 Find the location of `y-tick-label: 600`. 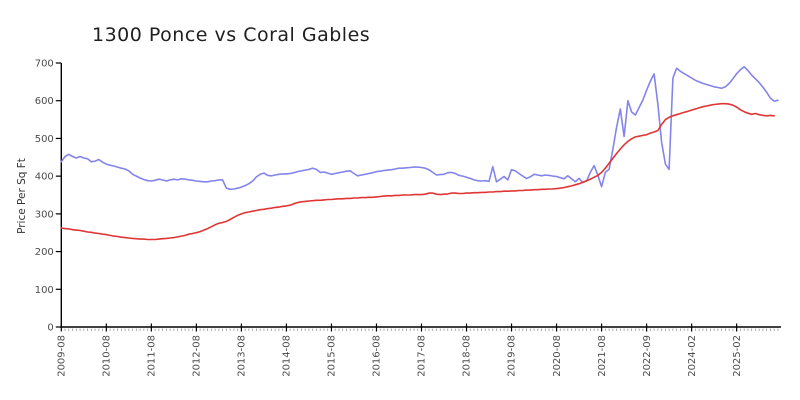

y-tick-label: 600 is located at coordinates (44, 101).